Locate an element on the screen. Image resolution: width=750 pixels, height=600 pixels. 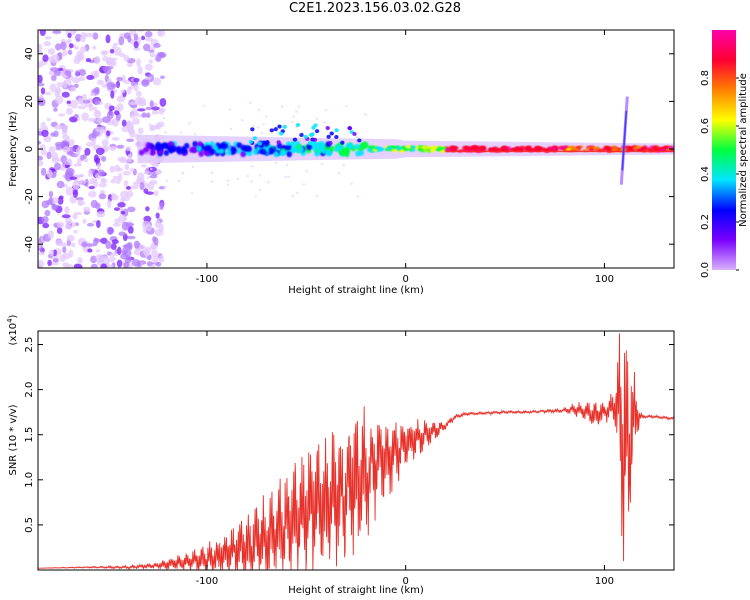
y-tick-label: 2.5 is located at coordinates (29, 345).